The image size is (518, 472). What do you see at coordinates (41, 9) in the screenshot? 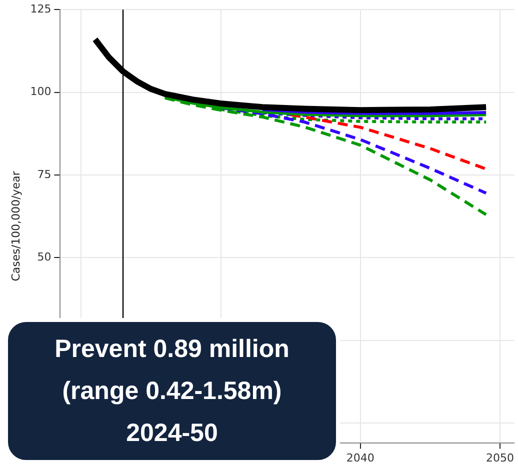
I see `y-tick-label: 125` at bounding box center [41, 9].